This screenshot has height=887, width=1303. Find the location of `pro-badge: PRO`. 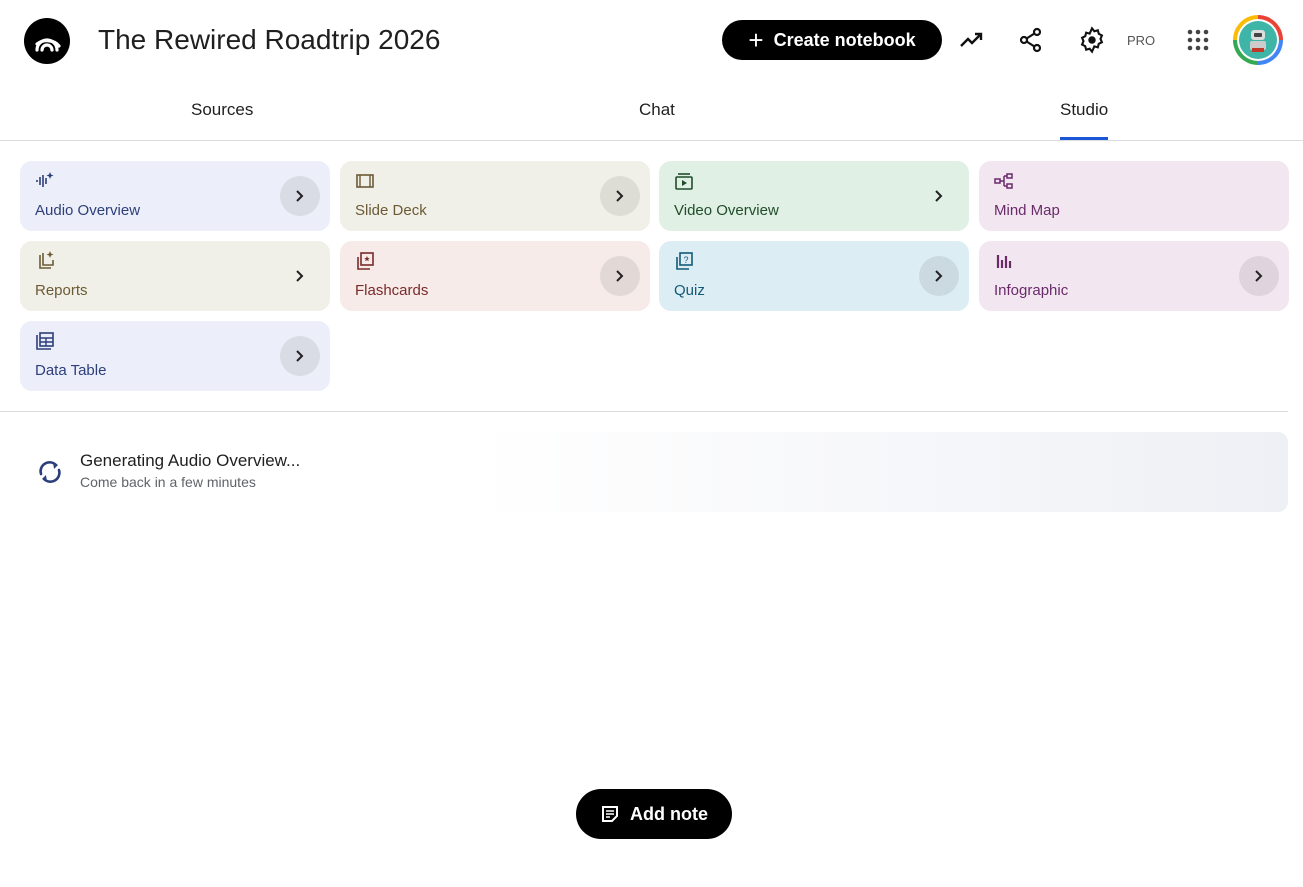

pro-badge: PRO is located at coordinates (1141, 40).